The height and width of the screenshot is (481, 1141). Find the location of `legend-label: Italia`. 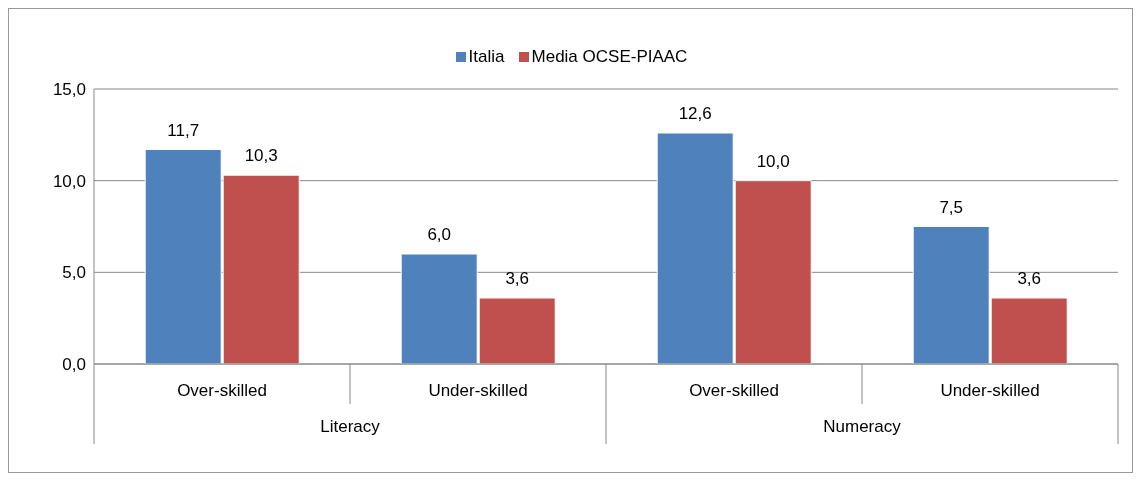

legend-label: Italia is located at coordinates (486, 57).